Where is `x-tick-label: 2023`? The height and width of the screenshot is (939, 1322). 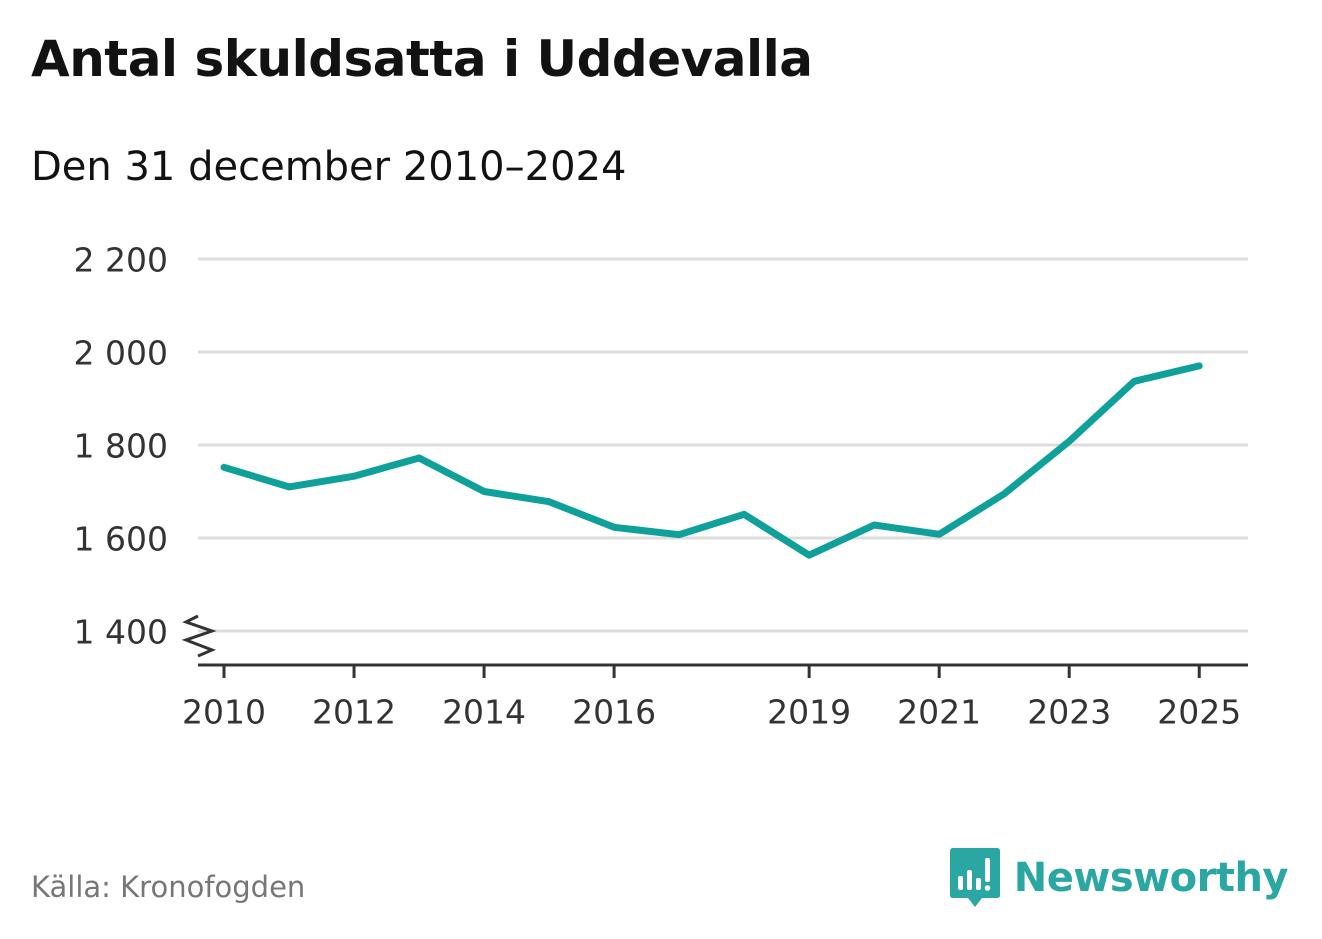
x-tick-label: 2023 is located at coordinates (1069, 712).